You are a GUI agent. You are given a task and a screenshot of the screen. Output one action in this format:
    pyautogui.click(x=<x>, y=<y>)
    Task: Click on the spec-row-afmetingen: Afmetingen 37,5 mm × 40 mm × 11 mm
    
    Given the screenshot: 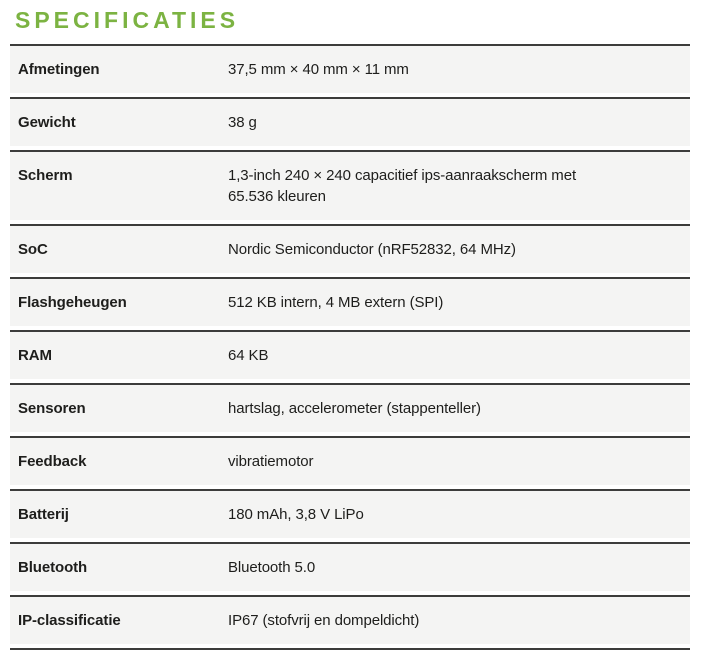 What is the action you would take?
    pyautogui.click(x=350, y=68)
    